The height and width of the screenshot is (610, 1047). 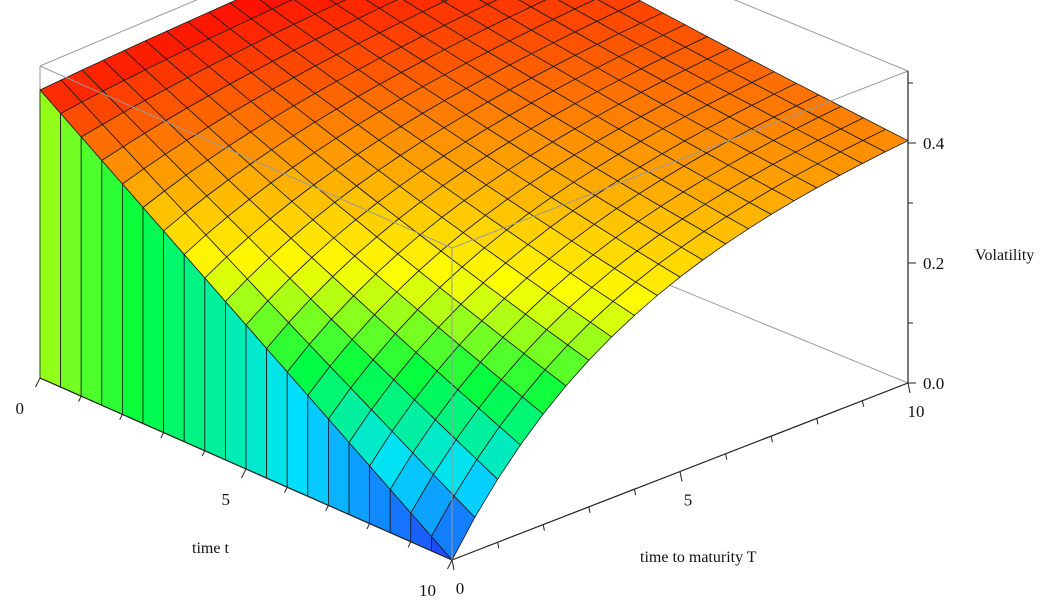 I want to click on t-axis-tick-label: 0, so click(x=20, y=408).